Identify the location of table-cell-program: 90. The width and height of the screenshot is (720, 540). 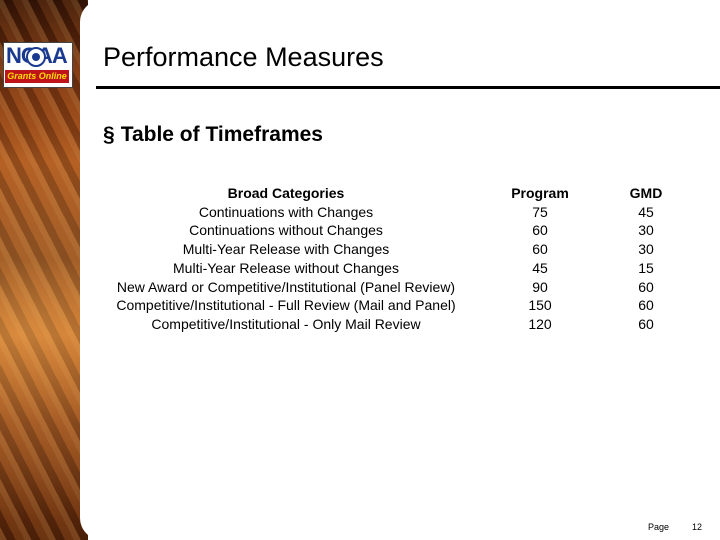
(540, 286).